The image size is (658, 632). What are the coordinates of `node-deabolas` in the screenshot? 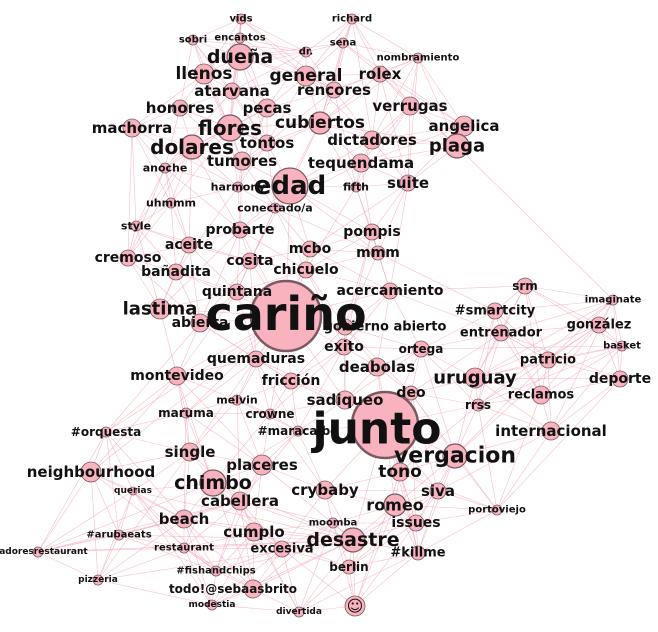 It's located at (377, 367).